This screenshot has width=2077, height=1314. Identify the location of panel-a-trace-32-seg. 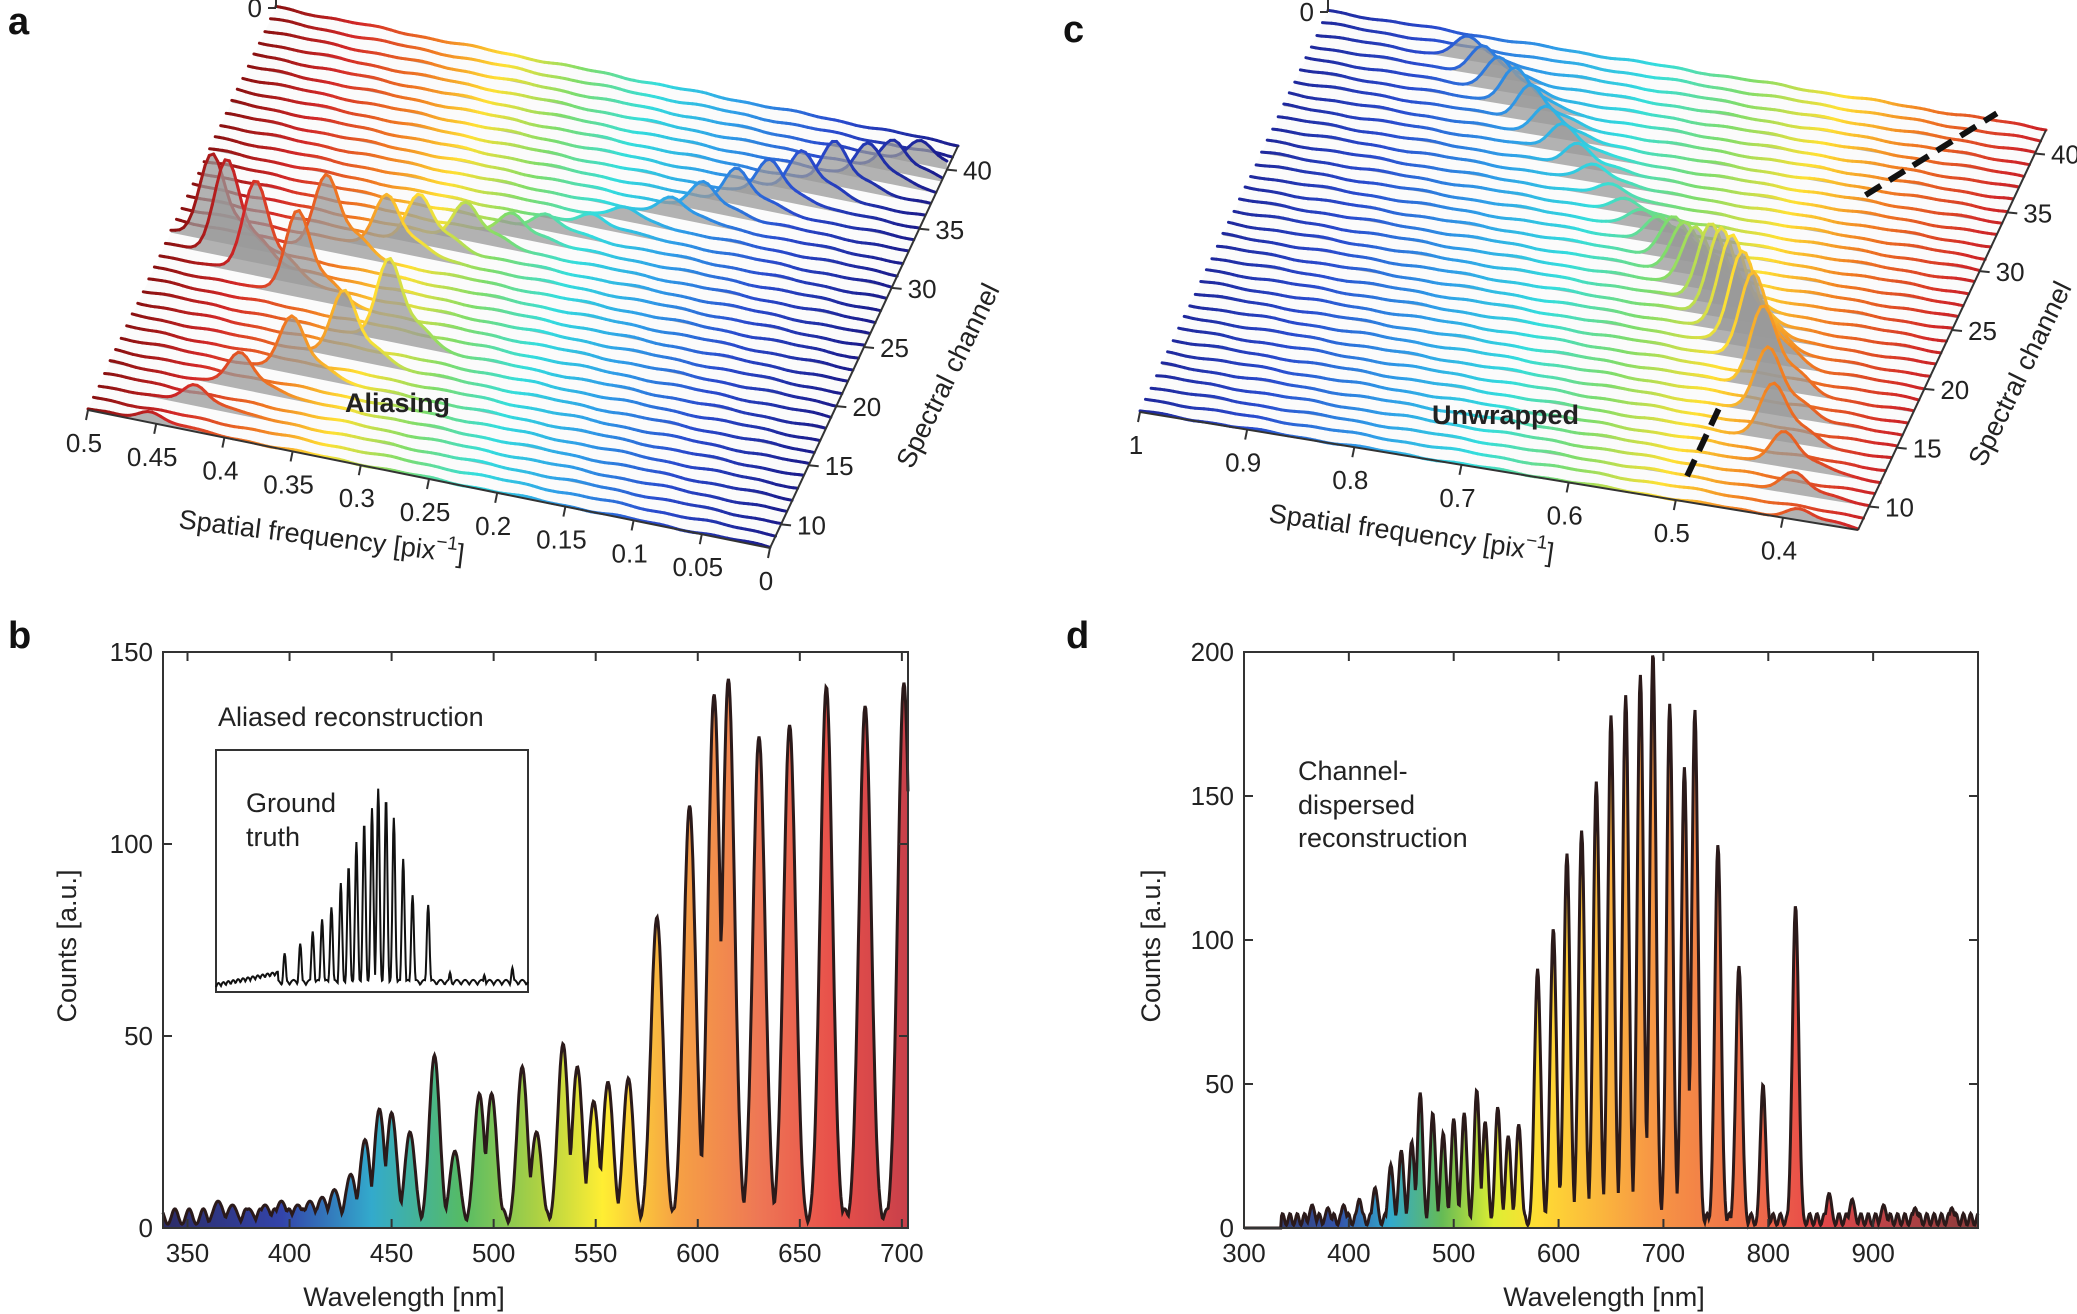
(900, 263).